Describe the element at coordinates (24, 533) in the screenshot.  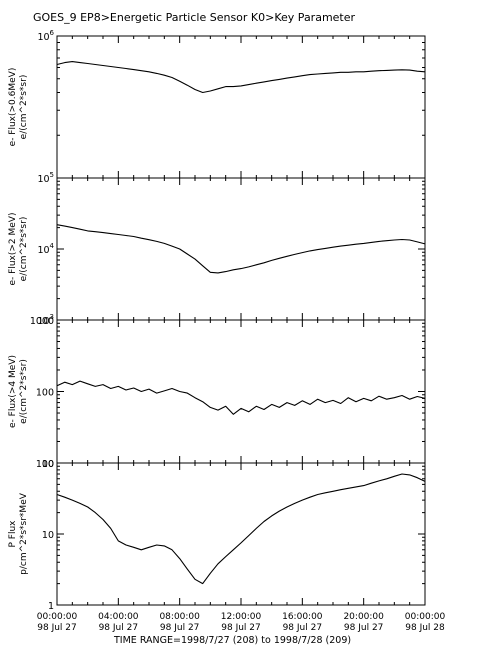
I see `y-axis-label-line2: p/cm^2*s*sr*MeV` at that location.